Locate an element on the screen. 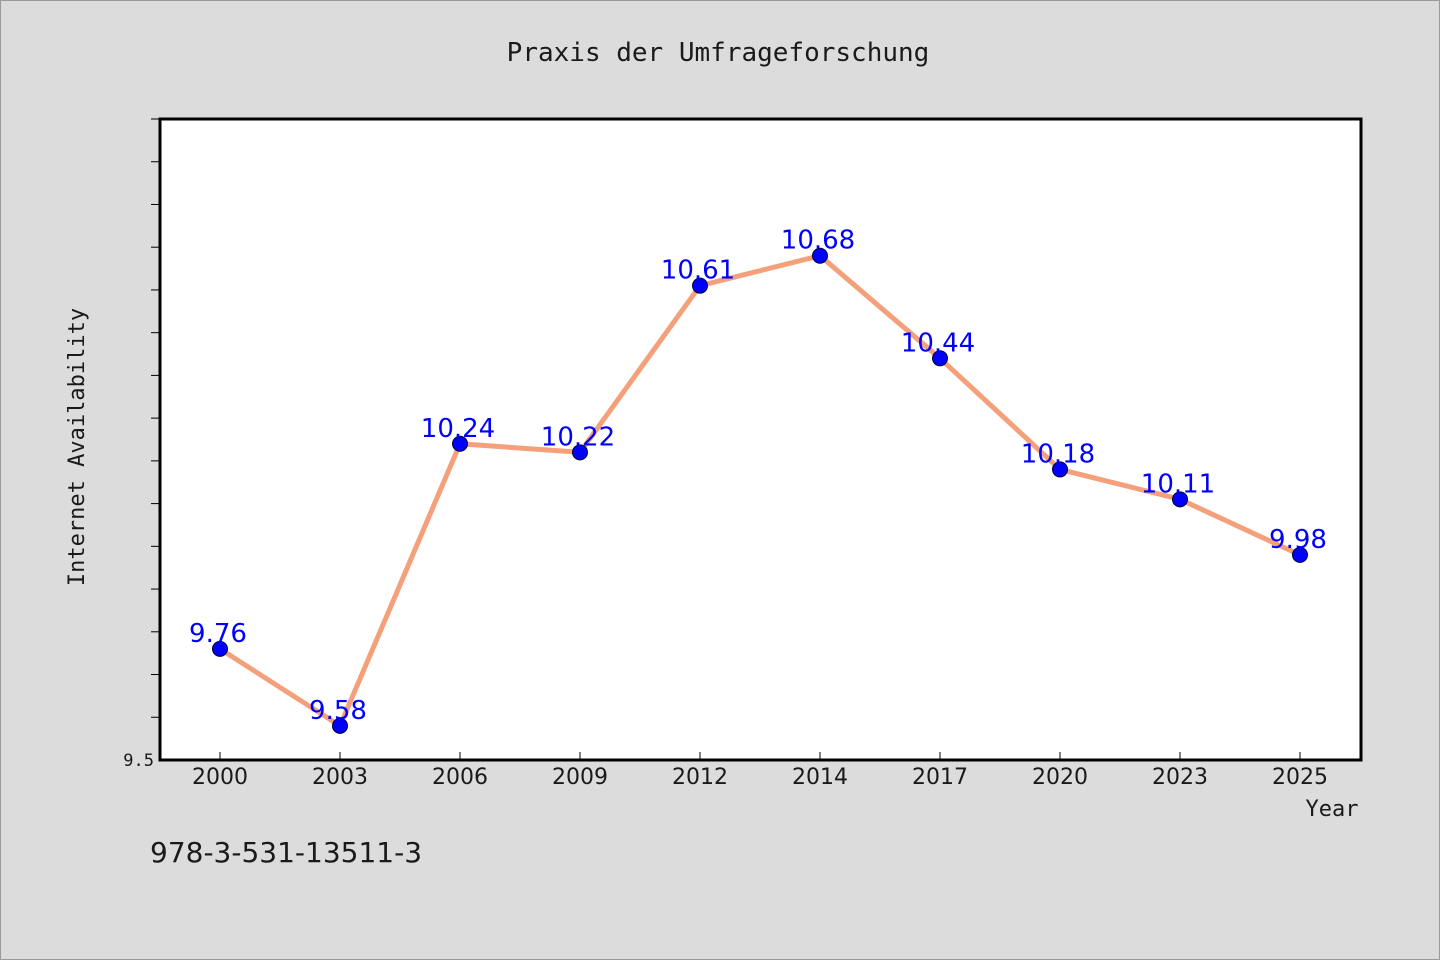 The image size is (1440, 960). x-axis-ticks: 2000 2003 2006 2009 2012 2014 2017 2020 2023 2025 is located at coordinates (760, 771).